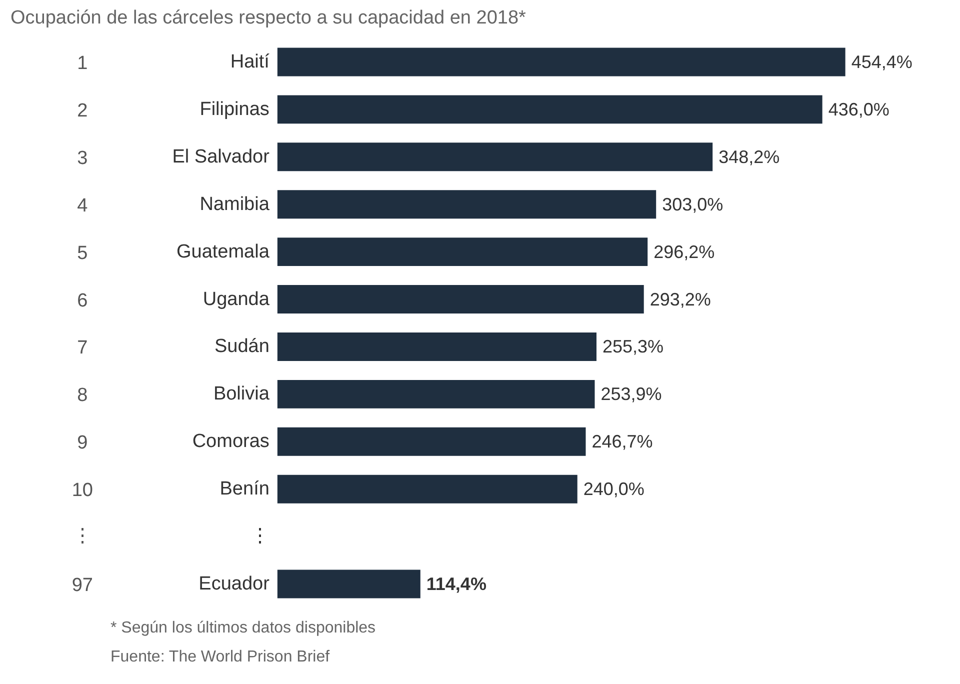  What do you see at coordinates (633, 346) in the screenshot?
I see `data-label: 255,3%` at bounding box center [633, 346].